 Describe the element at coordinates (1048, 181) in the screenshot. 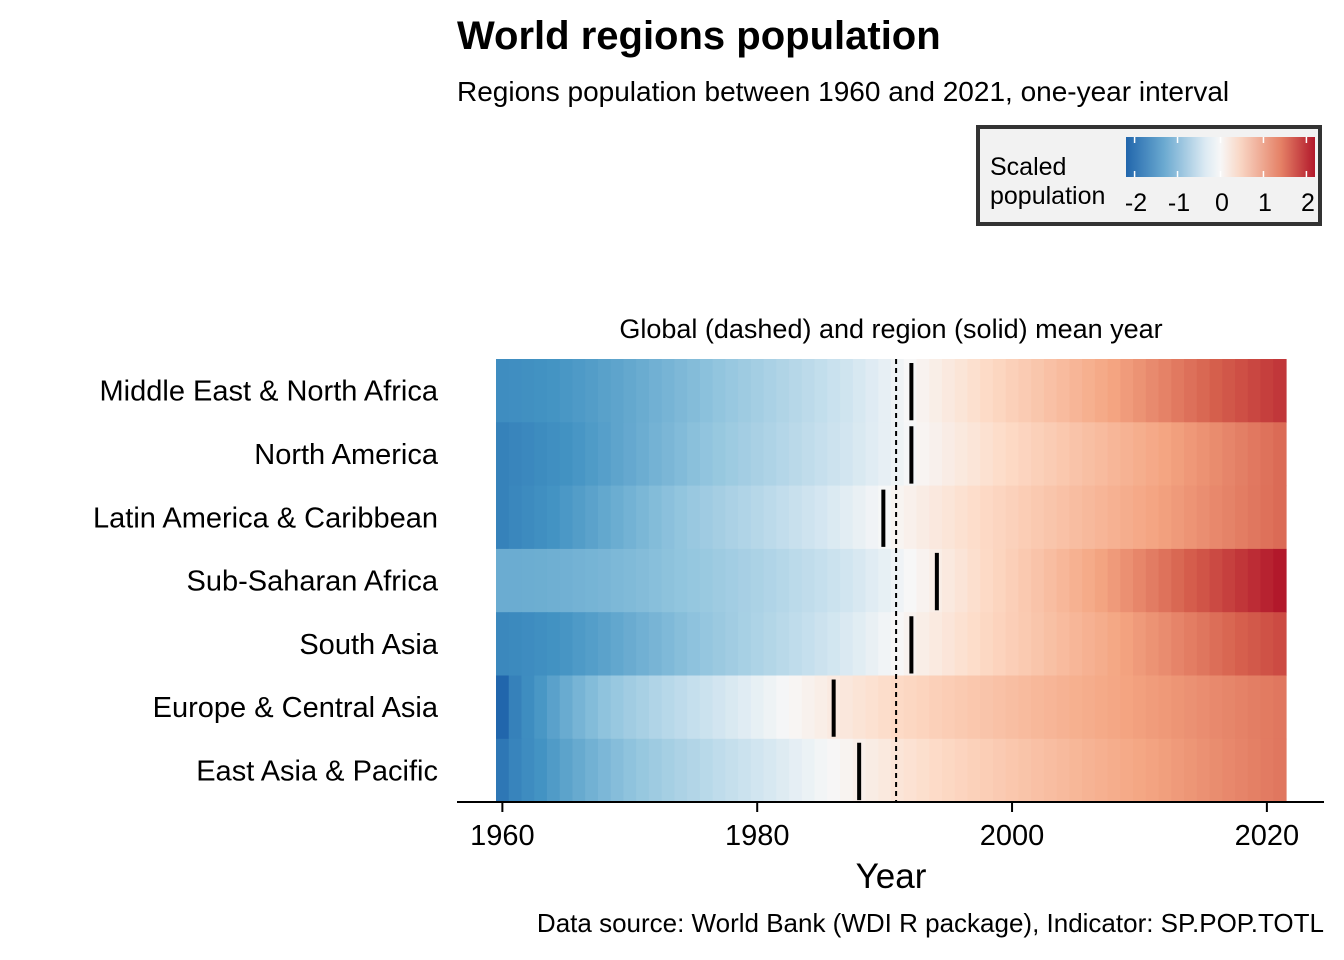

I see `legend-title: Scaled population` at that location.